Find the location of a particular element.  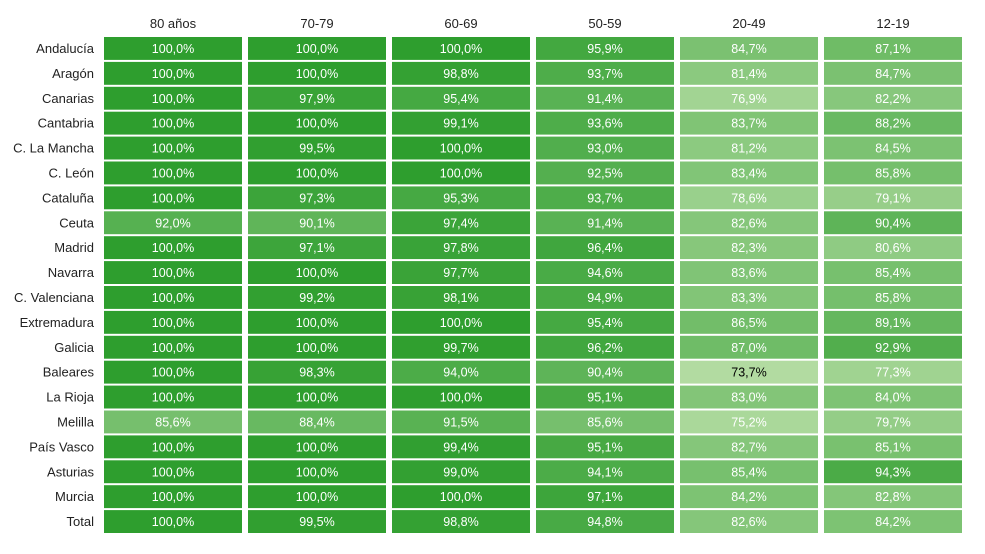

cell-value-label: 81,4% is located at coordinates (748, 74).